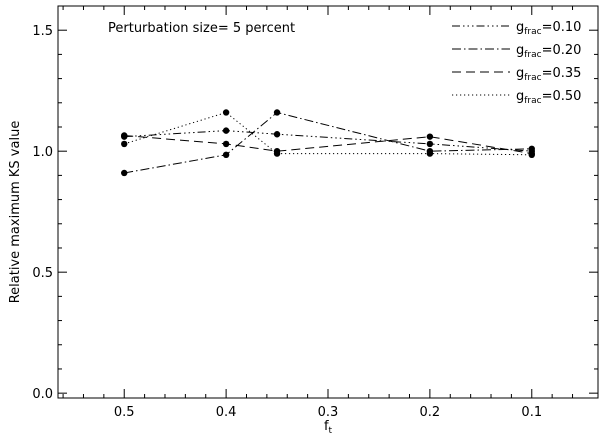 The image size is (602, 436). Describe the element at coordinates (531, 412) in the screenshot. I see `x-tick-label: 0.1` at that location.